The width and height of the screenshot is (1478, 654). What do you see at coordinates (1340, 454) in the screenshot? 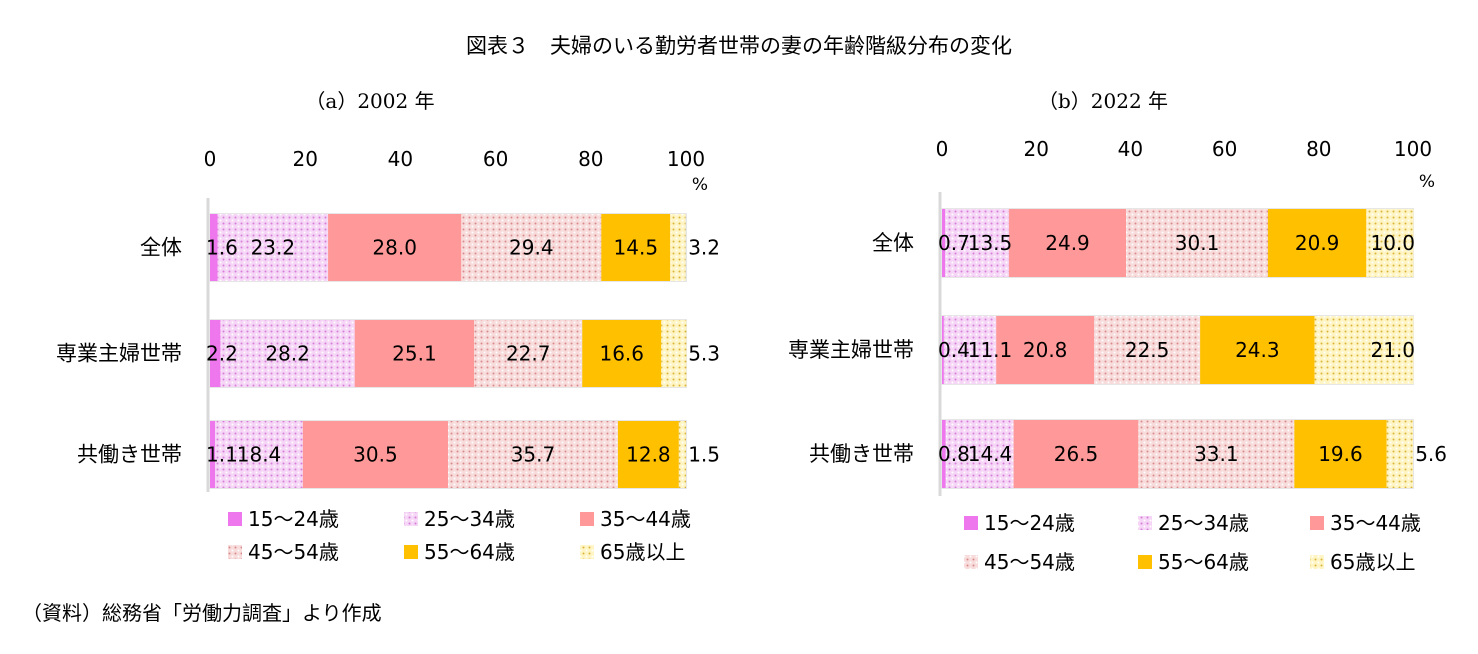
I see `data-label: 19.6` at bounding box center [1340, 454].